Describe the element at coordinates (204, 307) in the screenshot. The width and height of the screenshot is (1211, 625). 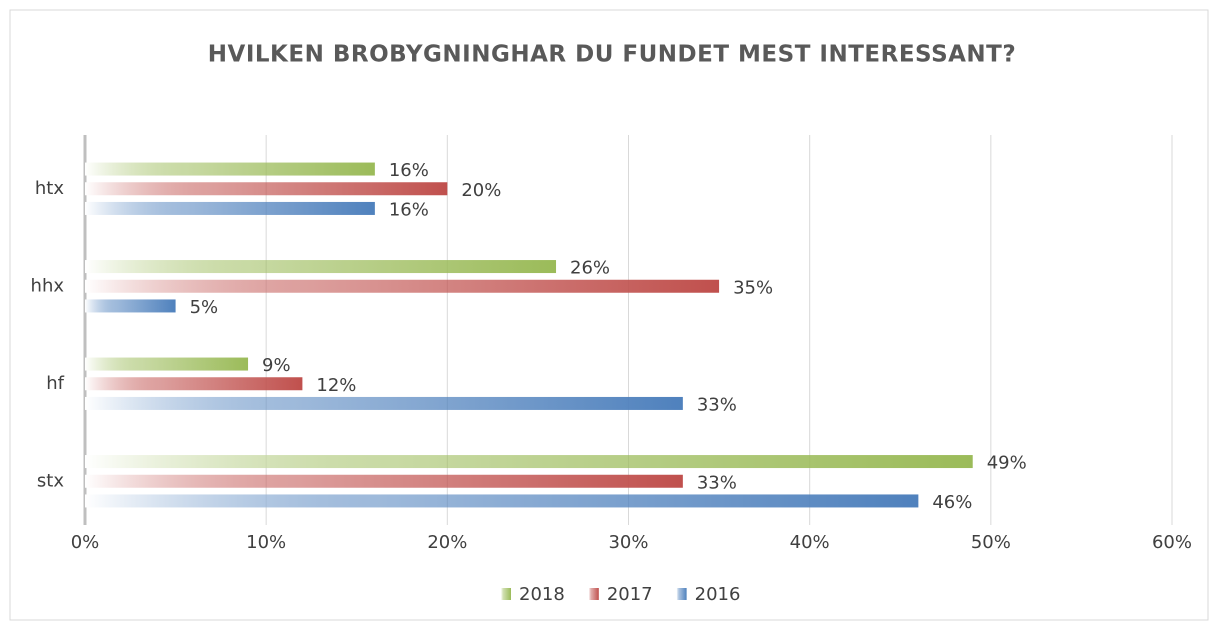
I see `data-label: 5%` at that location.